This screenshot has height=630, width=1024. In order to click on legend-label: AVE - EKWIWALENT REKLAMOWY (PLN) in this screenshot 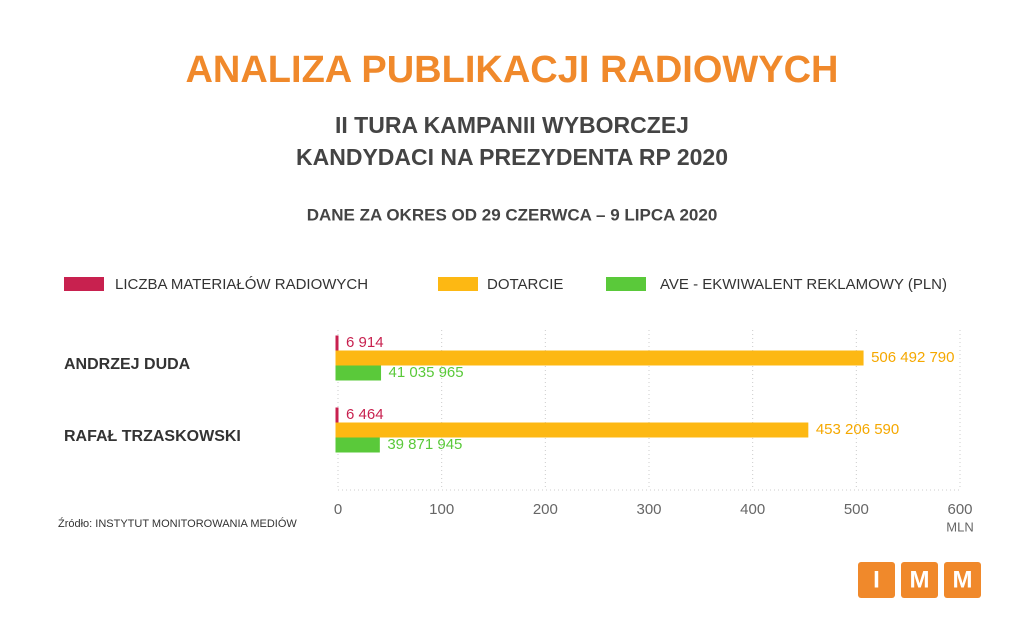, I will do `click(803, 284)`.